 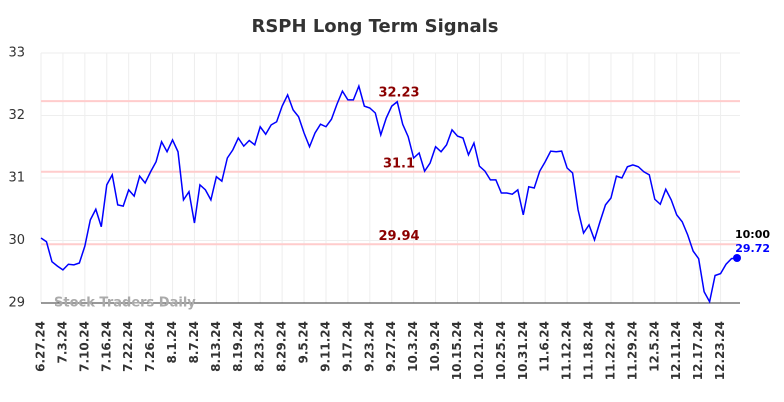 What do you see at coordinates (654, 346) in the screenshot?
I see `x-tick-label: 12.5.24` at bounding box center [654, 346].